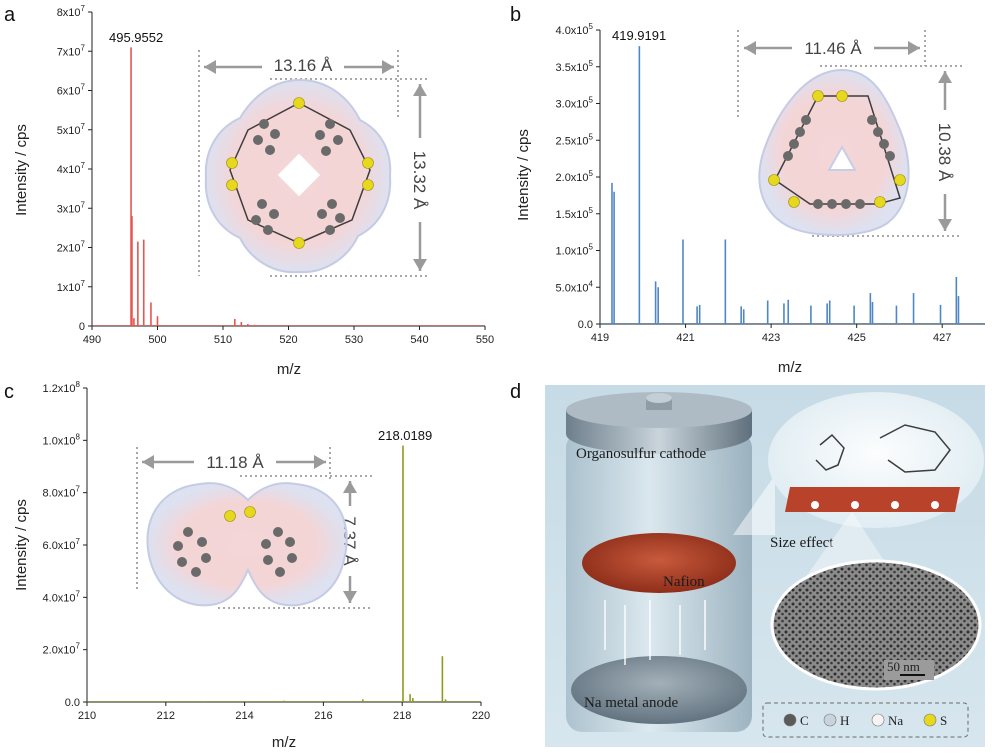  What do you see at coordinates (883, 448) in the screenshot?
I see `zoom-molecules` at bounding box center [883, 448].